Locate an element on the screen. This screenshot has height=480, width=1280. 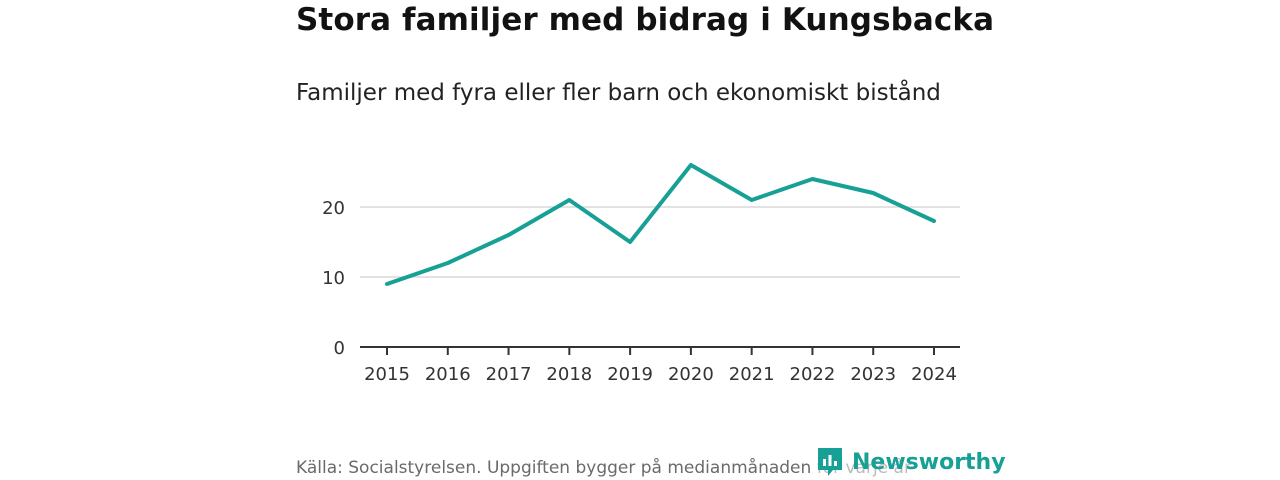
x-tick-label: 2022 is located at coordinates (813, 374).